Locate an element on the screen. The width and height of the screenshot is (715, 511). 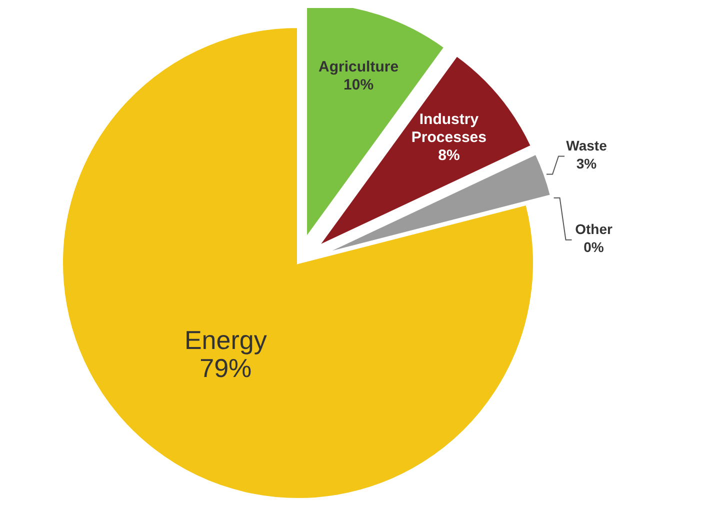
data-label: 79% is located at coordinates (226, 368).